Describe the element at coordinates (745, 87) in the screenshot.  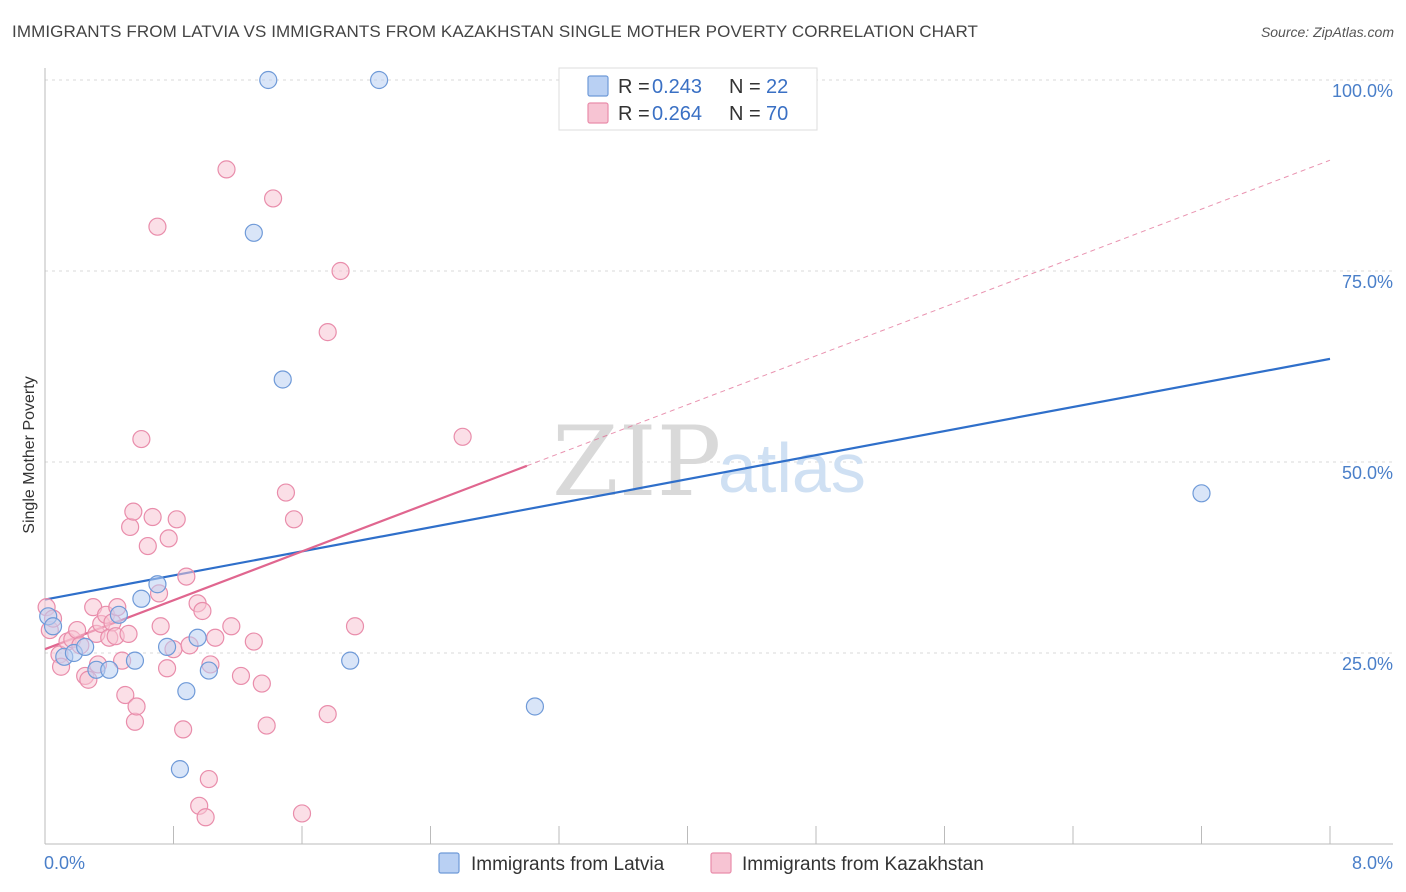
I see `legend-n-label-latvia: N =` at that location.